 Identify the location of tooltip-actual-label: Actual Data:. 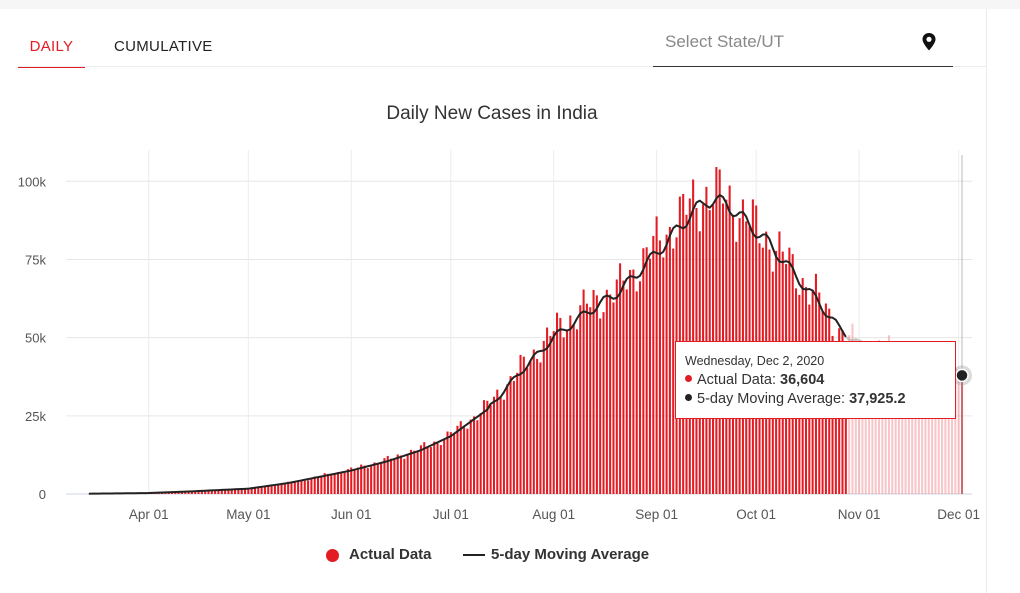
(739, 380).